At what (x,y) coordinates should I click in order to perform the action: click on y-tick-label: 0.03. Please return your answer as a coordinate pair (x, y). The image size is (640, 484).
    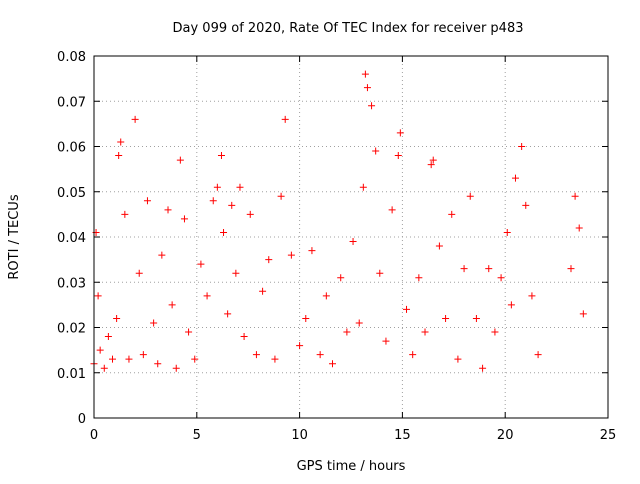
    Looking at the image, I should click on (71, 283).